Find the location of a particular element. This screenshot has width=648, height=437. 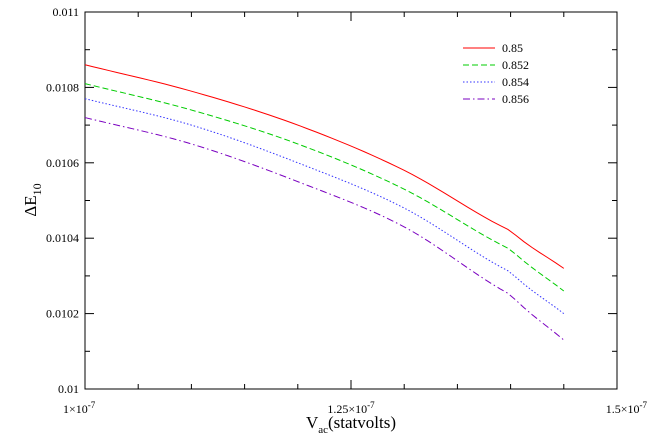

legend-label: 0.85 is located at coordinates (512, 48).